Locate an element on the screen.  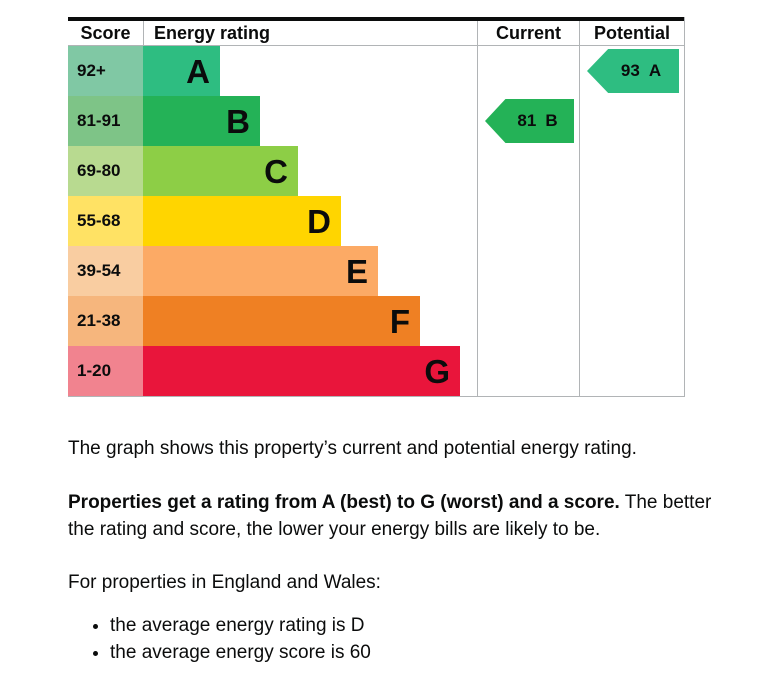
band-bar: C is located at coordinates (220, 171).